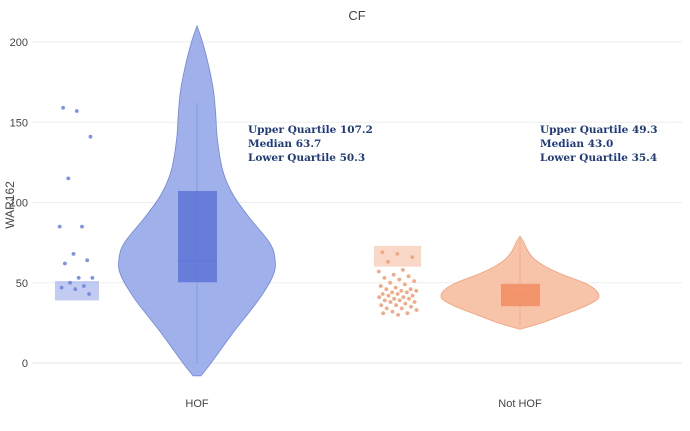  I want to click on y-axis-label: WAR162, so click(10, 205).